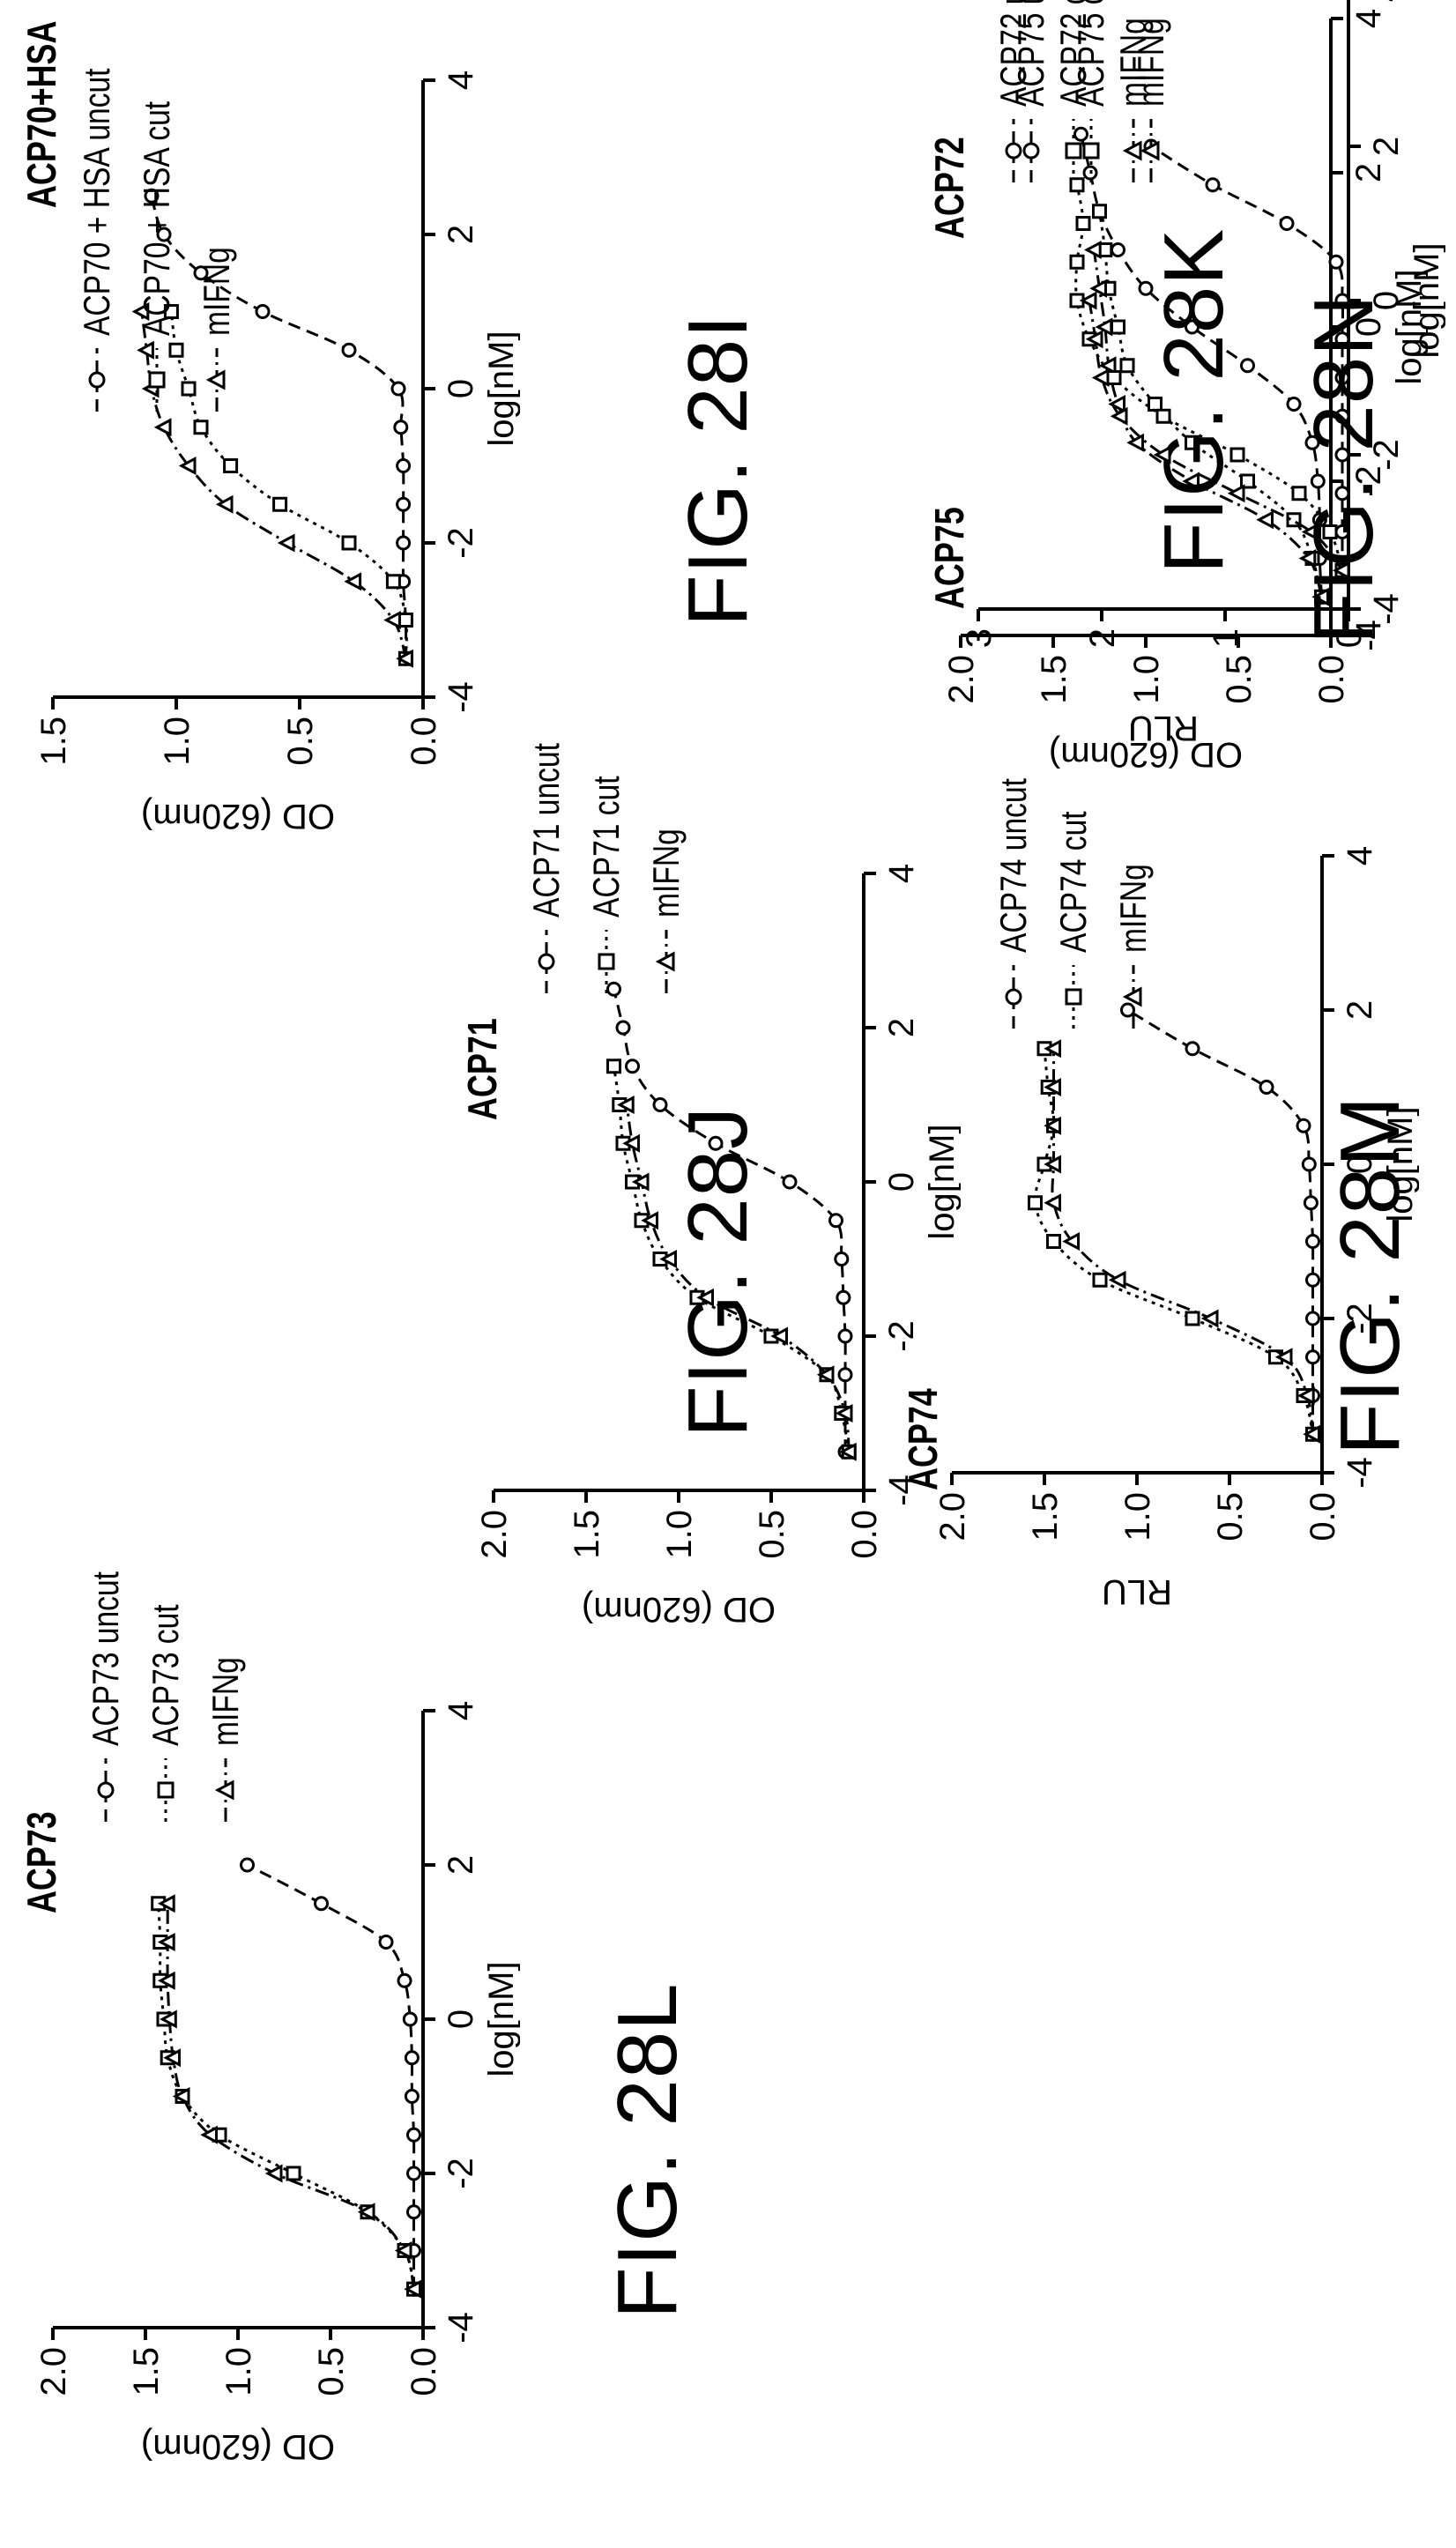  What do you see at coordinates (647, 2151) in the screenshot?
I see `figure-label: FIG. 28L` at bounding box center [647, 2151].